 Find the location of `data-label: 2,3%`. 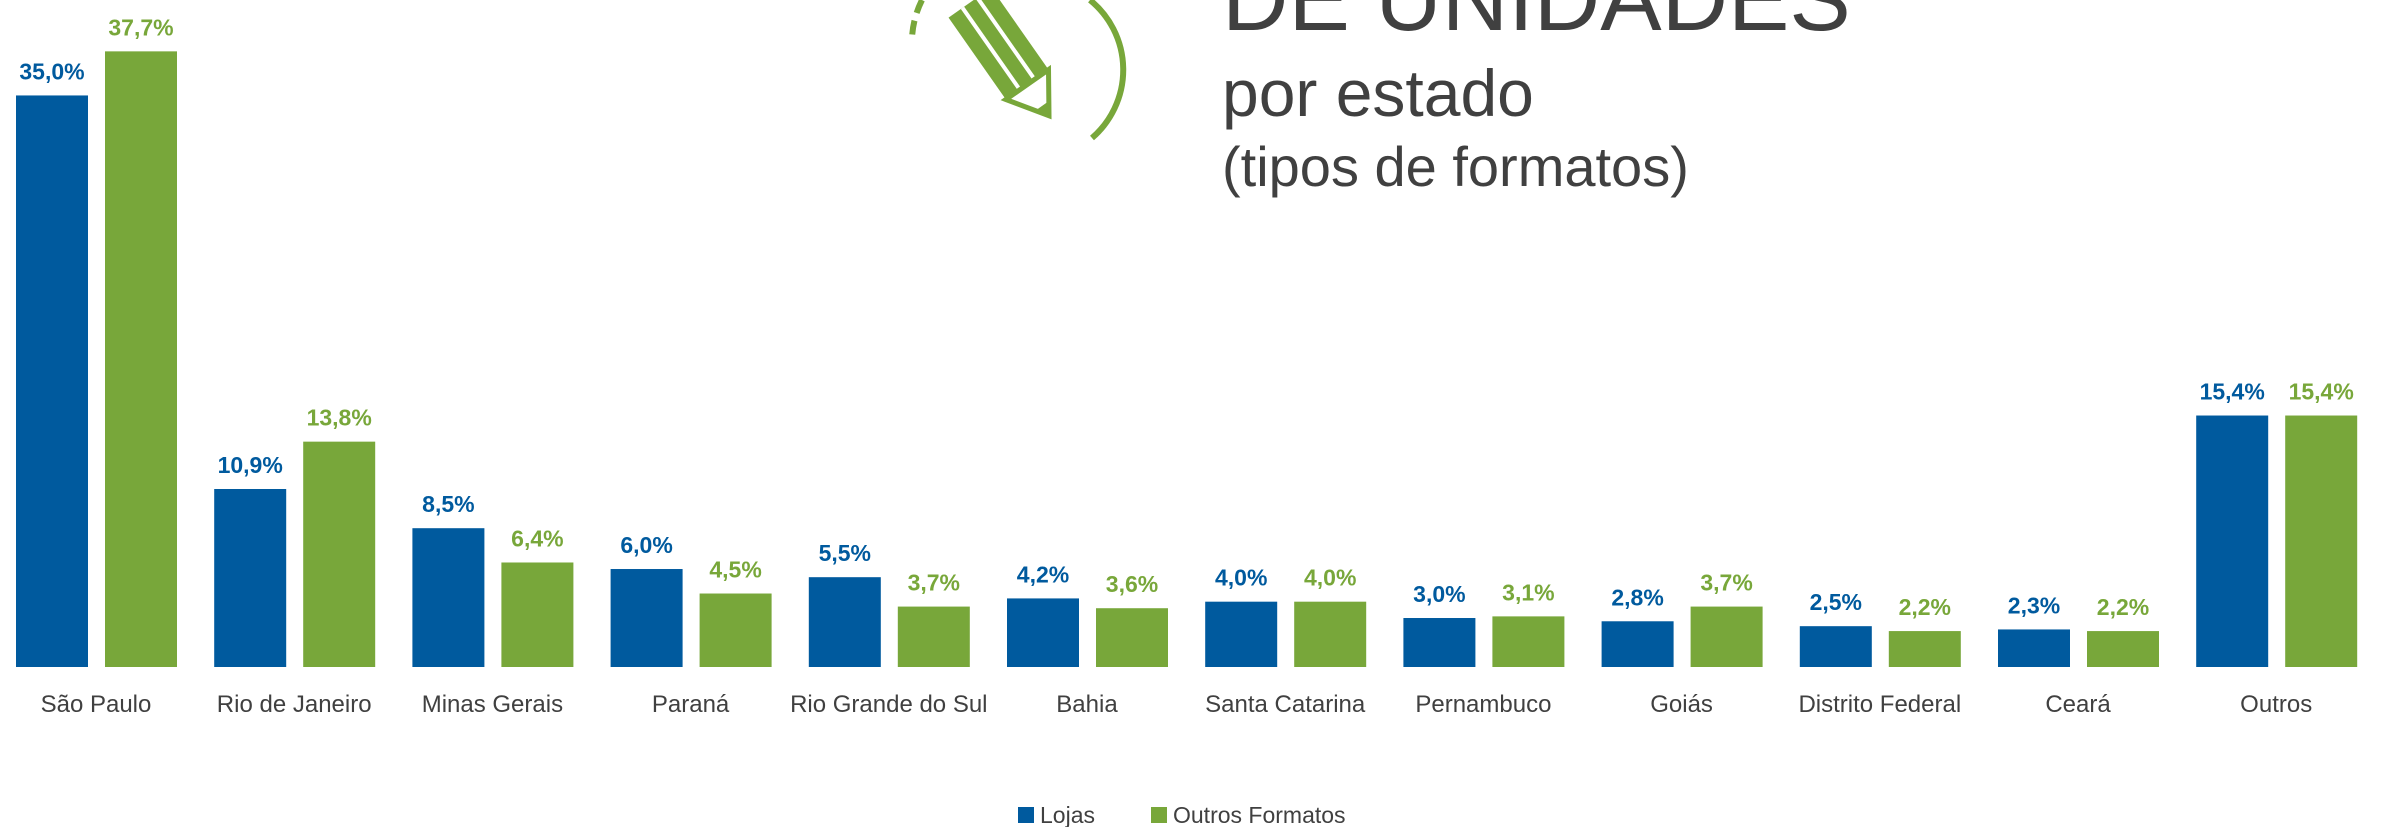

data-label: 2,3% is located at coordinates (2034, 605).